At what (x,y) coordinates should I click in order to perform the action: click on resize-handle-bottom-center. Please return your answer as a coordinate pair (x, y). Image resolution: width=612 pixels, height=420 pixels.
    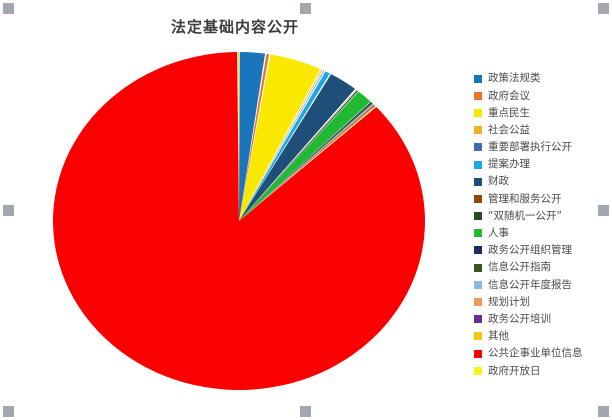
    Looking at the image, I should click on (305, 411).